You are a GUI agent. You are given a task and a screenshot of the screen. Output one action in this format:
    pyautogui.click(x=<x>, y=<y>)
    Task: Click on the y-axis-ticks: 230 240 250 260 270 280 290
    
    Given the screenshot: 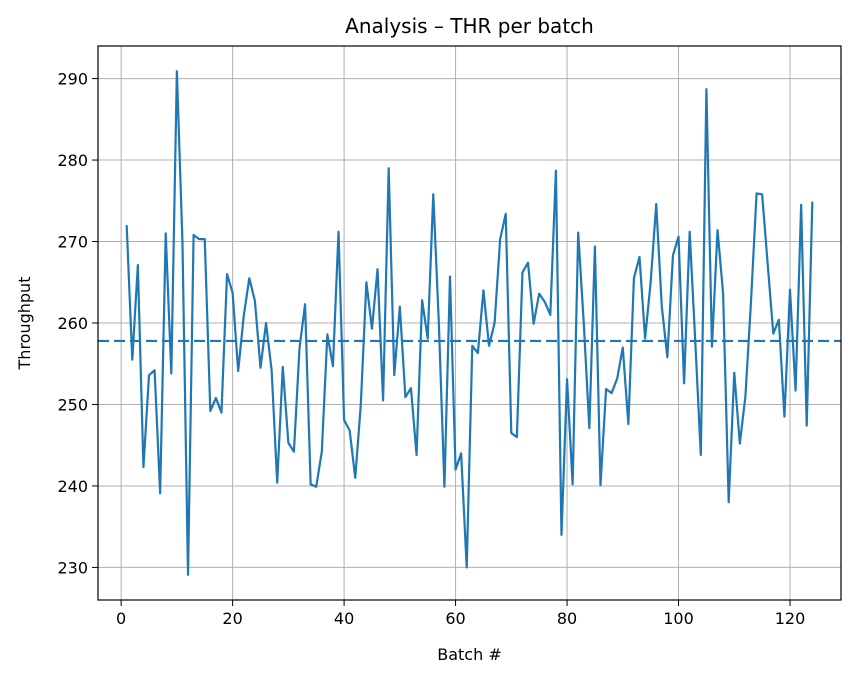 What is the action you would take?
    pyautogui.click(x=77, y=323)
    